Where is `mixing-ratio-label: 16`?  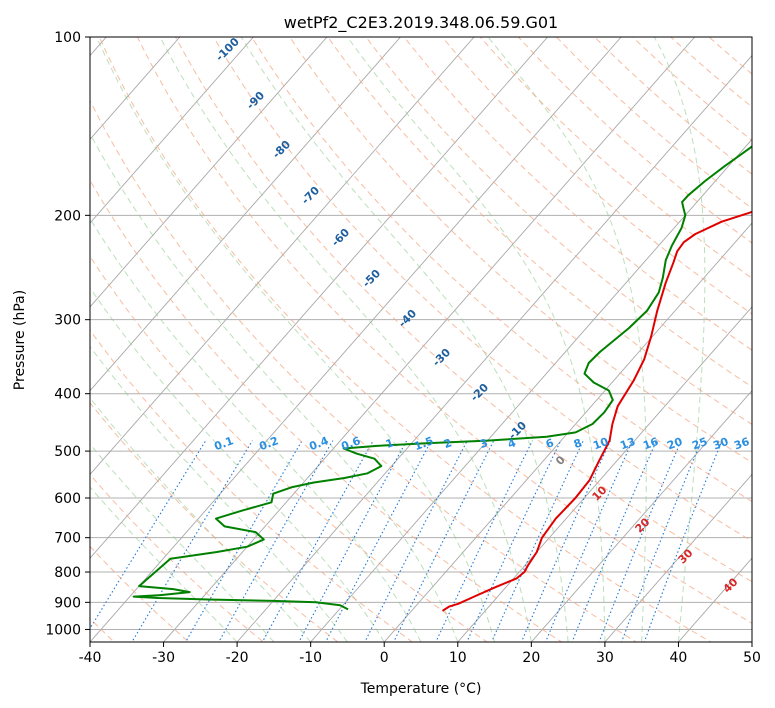
mixing-ratio-label: 16 is located at coordinates (650, 444).